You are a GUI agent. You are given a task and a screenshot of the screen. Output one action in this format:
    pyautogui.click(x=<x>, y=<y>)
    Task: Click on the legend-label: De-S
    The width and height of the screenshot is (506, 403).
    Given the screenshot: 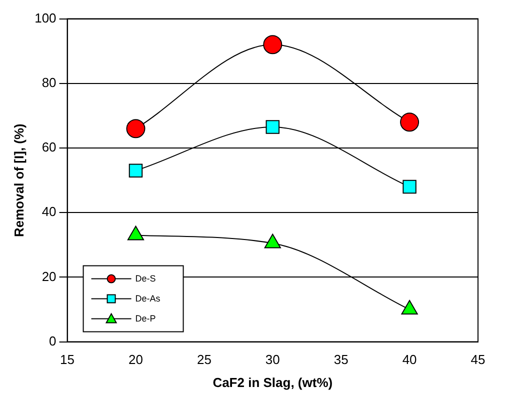 What is the action you would take?
    pyautogui.click(x=145, y=278)
    